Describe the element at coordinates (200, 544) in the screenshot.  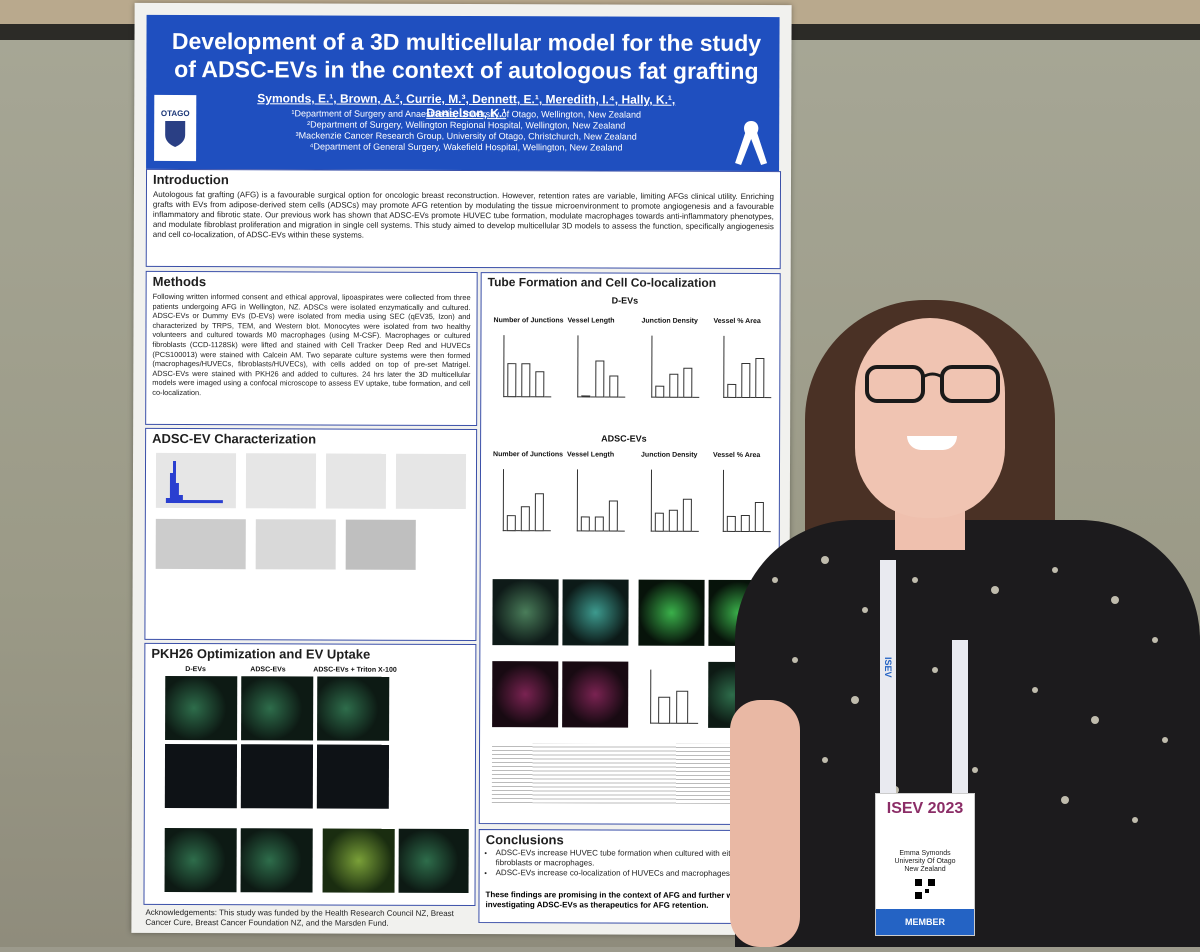
I see `western-blot-figure` at that location.